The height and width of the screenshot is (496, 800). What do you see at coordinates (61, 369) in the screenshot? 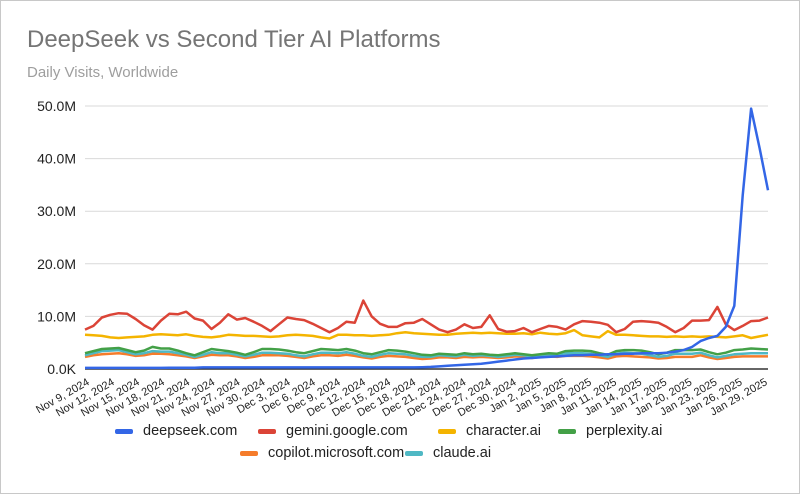
I see `y-tick-label: 0.0K` at bounding box center [61, 369].